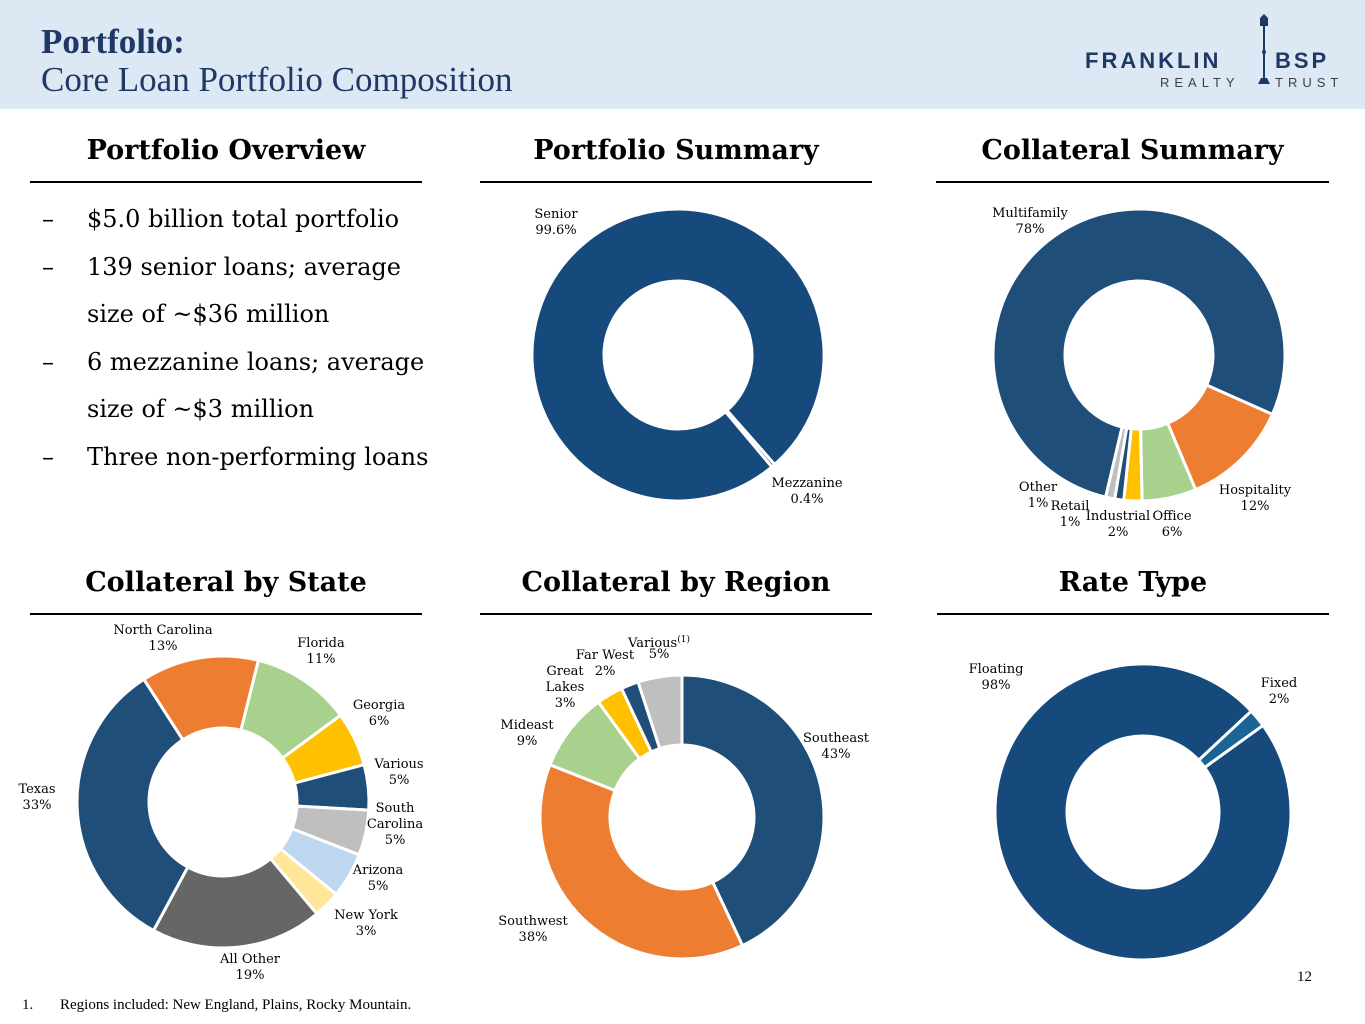 The image size is (1365, 1024). I want to click on collateral-by-state-slice-label: Georgia 6%, so click(379, 713).